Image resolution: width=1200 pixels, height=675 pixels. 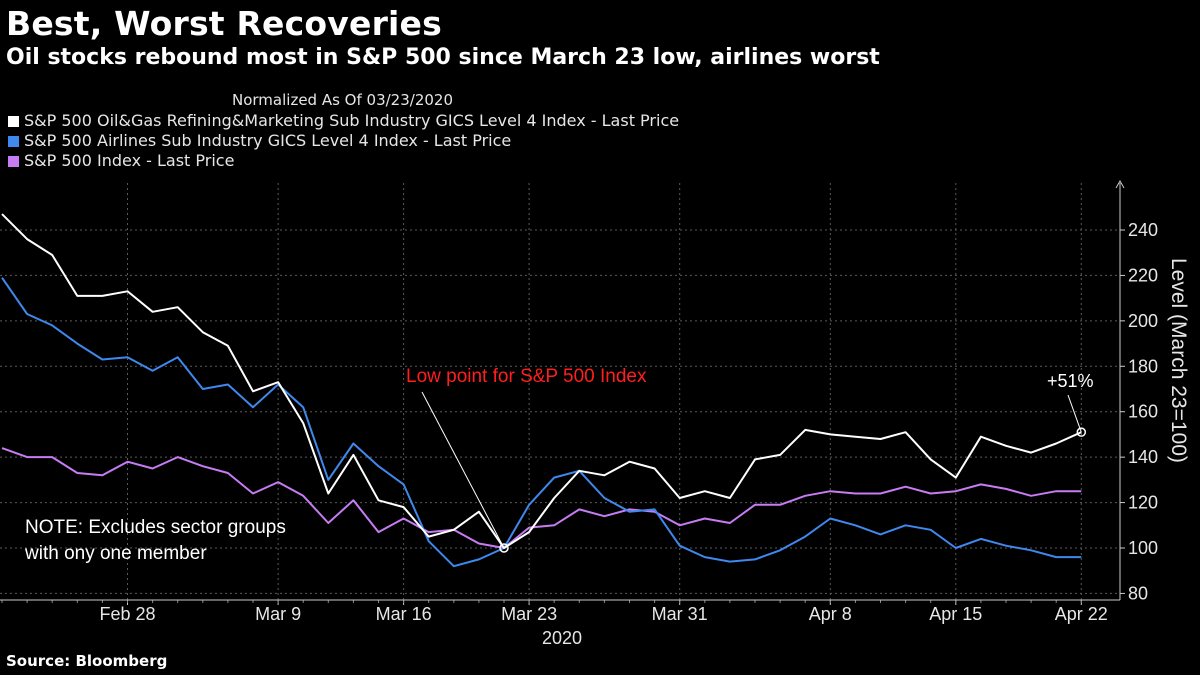 What do you see at coordinates (404, 614) in the screenshot?
I see `x-tick-label: Mar 16` at bounding box center [404, 614].